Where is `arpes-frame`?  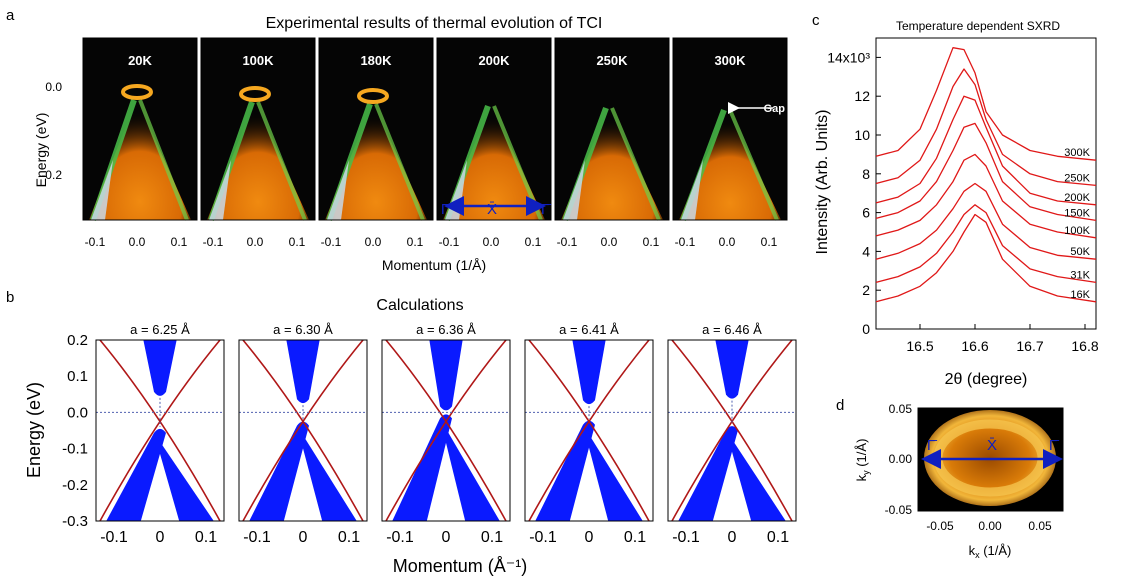 arpes-frame is located at coordinates (612, 129).